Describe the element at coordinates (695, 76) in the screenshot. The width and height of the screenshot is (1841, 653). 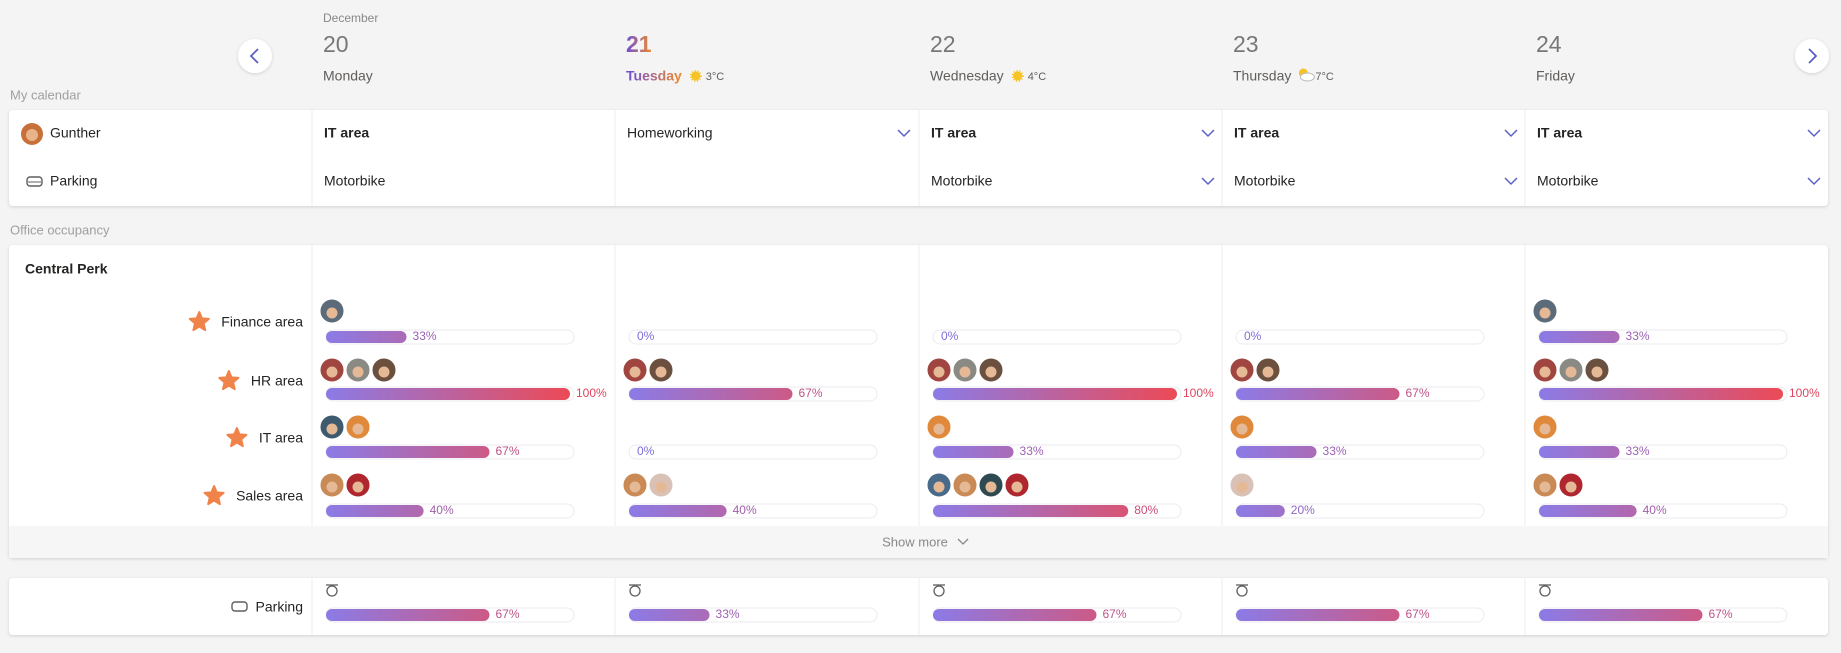
I see `weather-icon` at that location.